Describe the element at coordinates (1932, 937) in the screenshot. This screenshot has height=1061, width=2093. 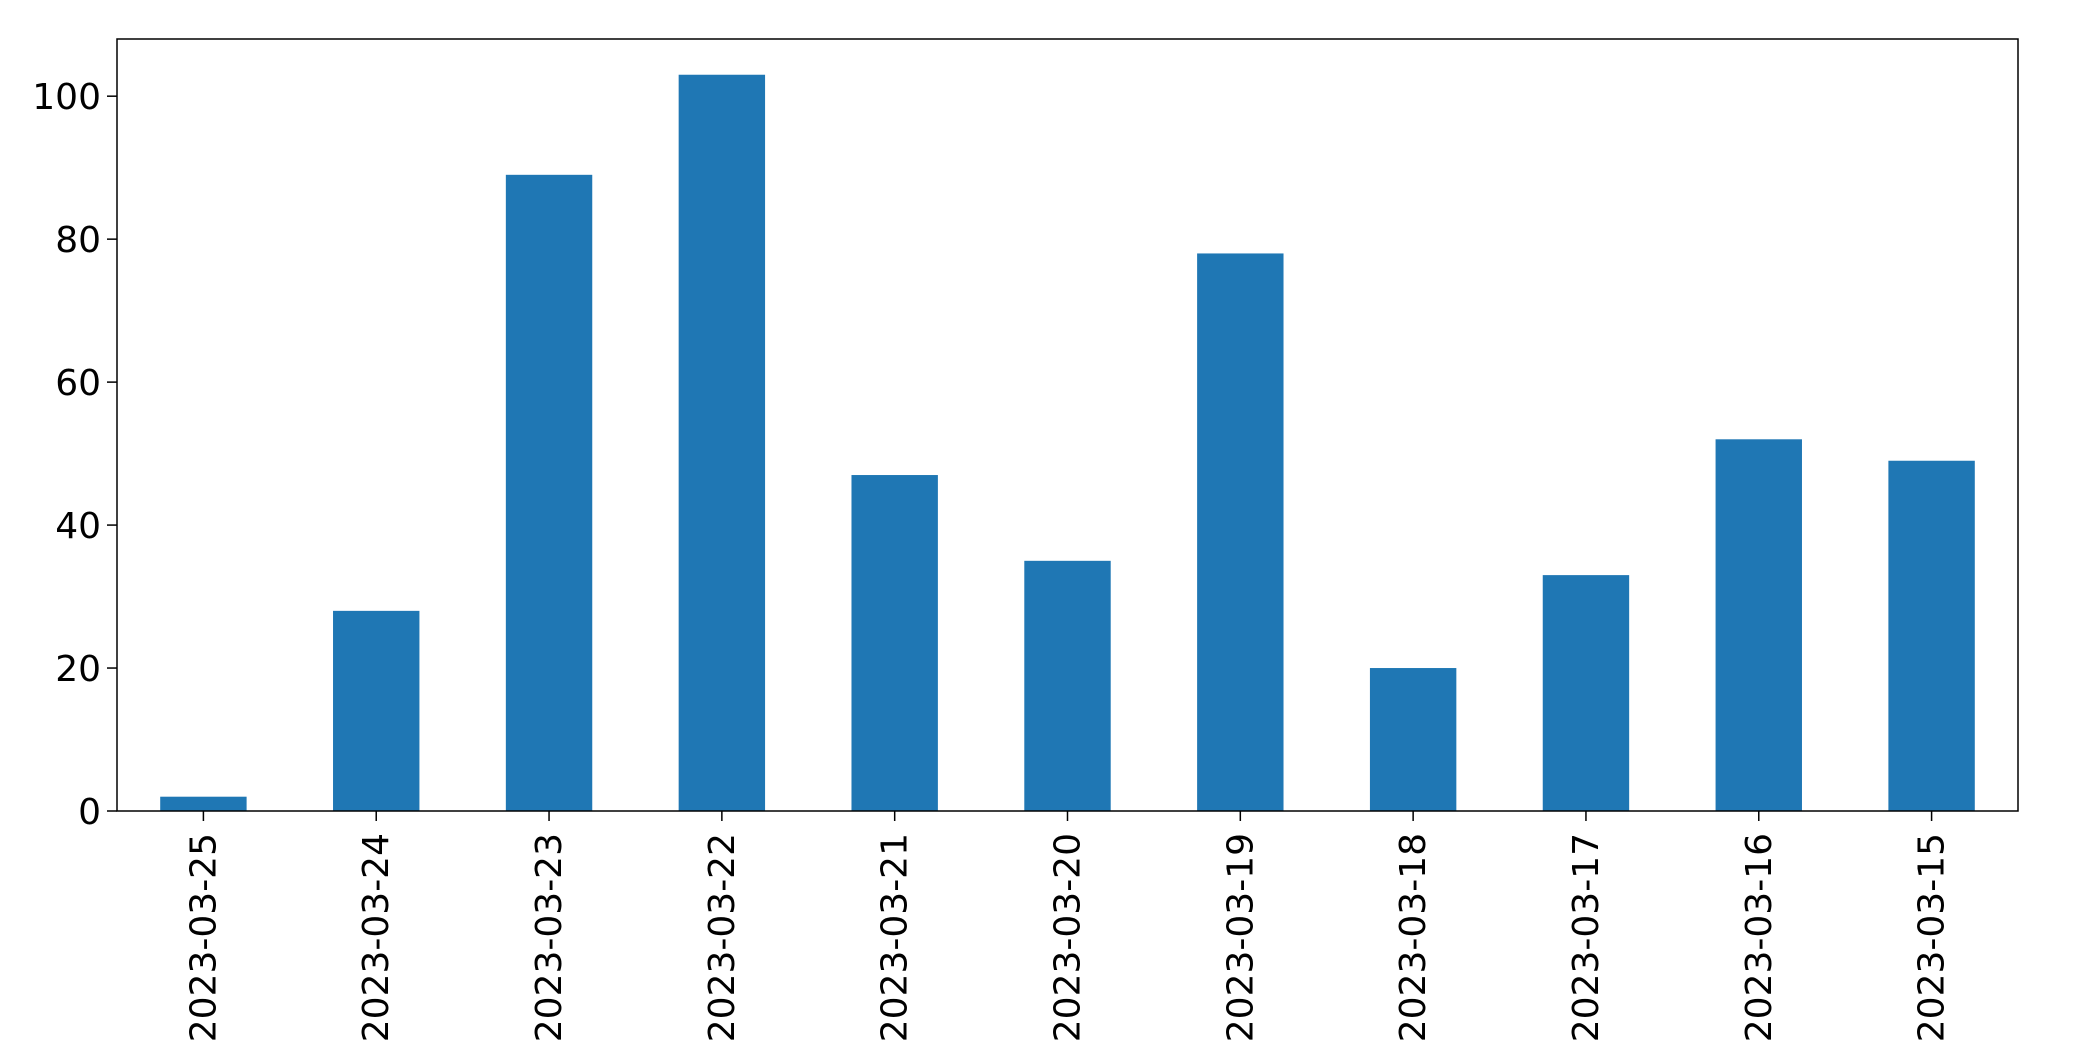
I see `x-tick-label: 2023-03-15` at that location.